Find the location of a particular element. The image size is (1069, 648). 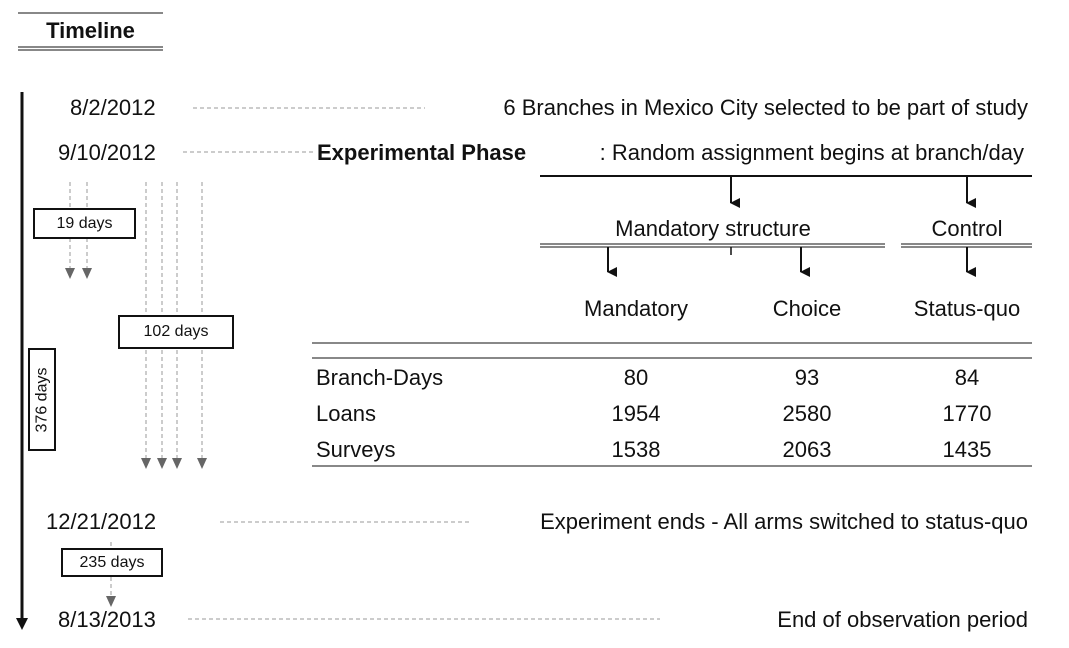

interval-102-days-arrows is located at coordinates (174, 320).